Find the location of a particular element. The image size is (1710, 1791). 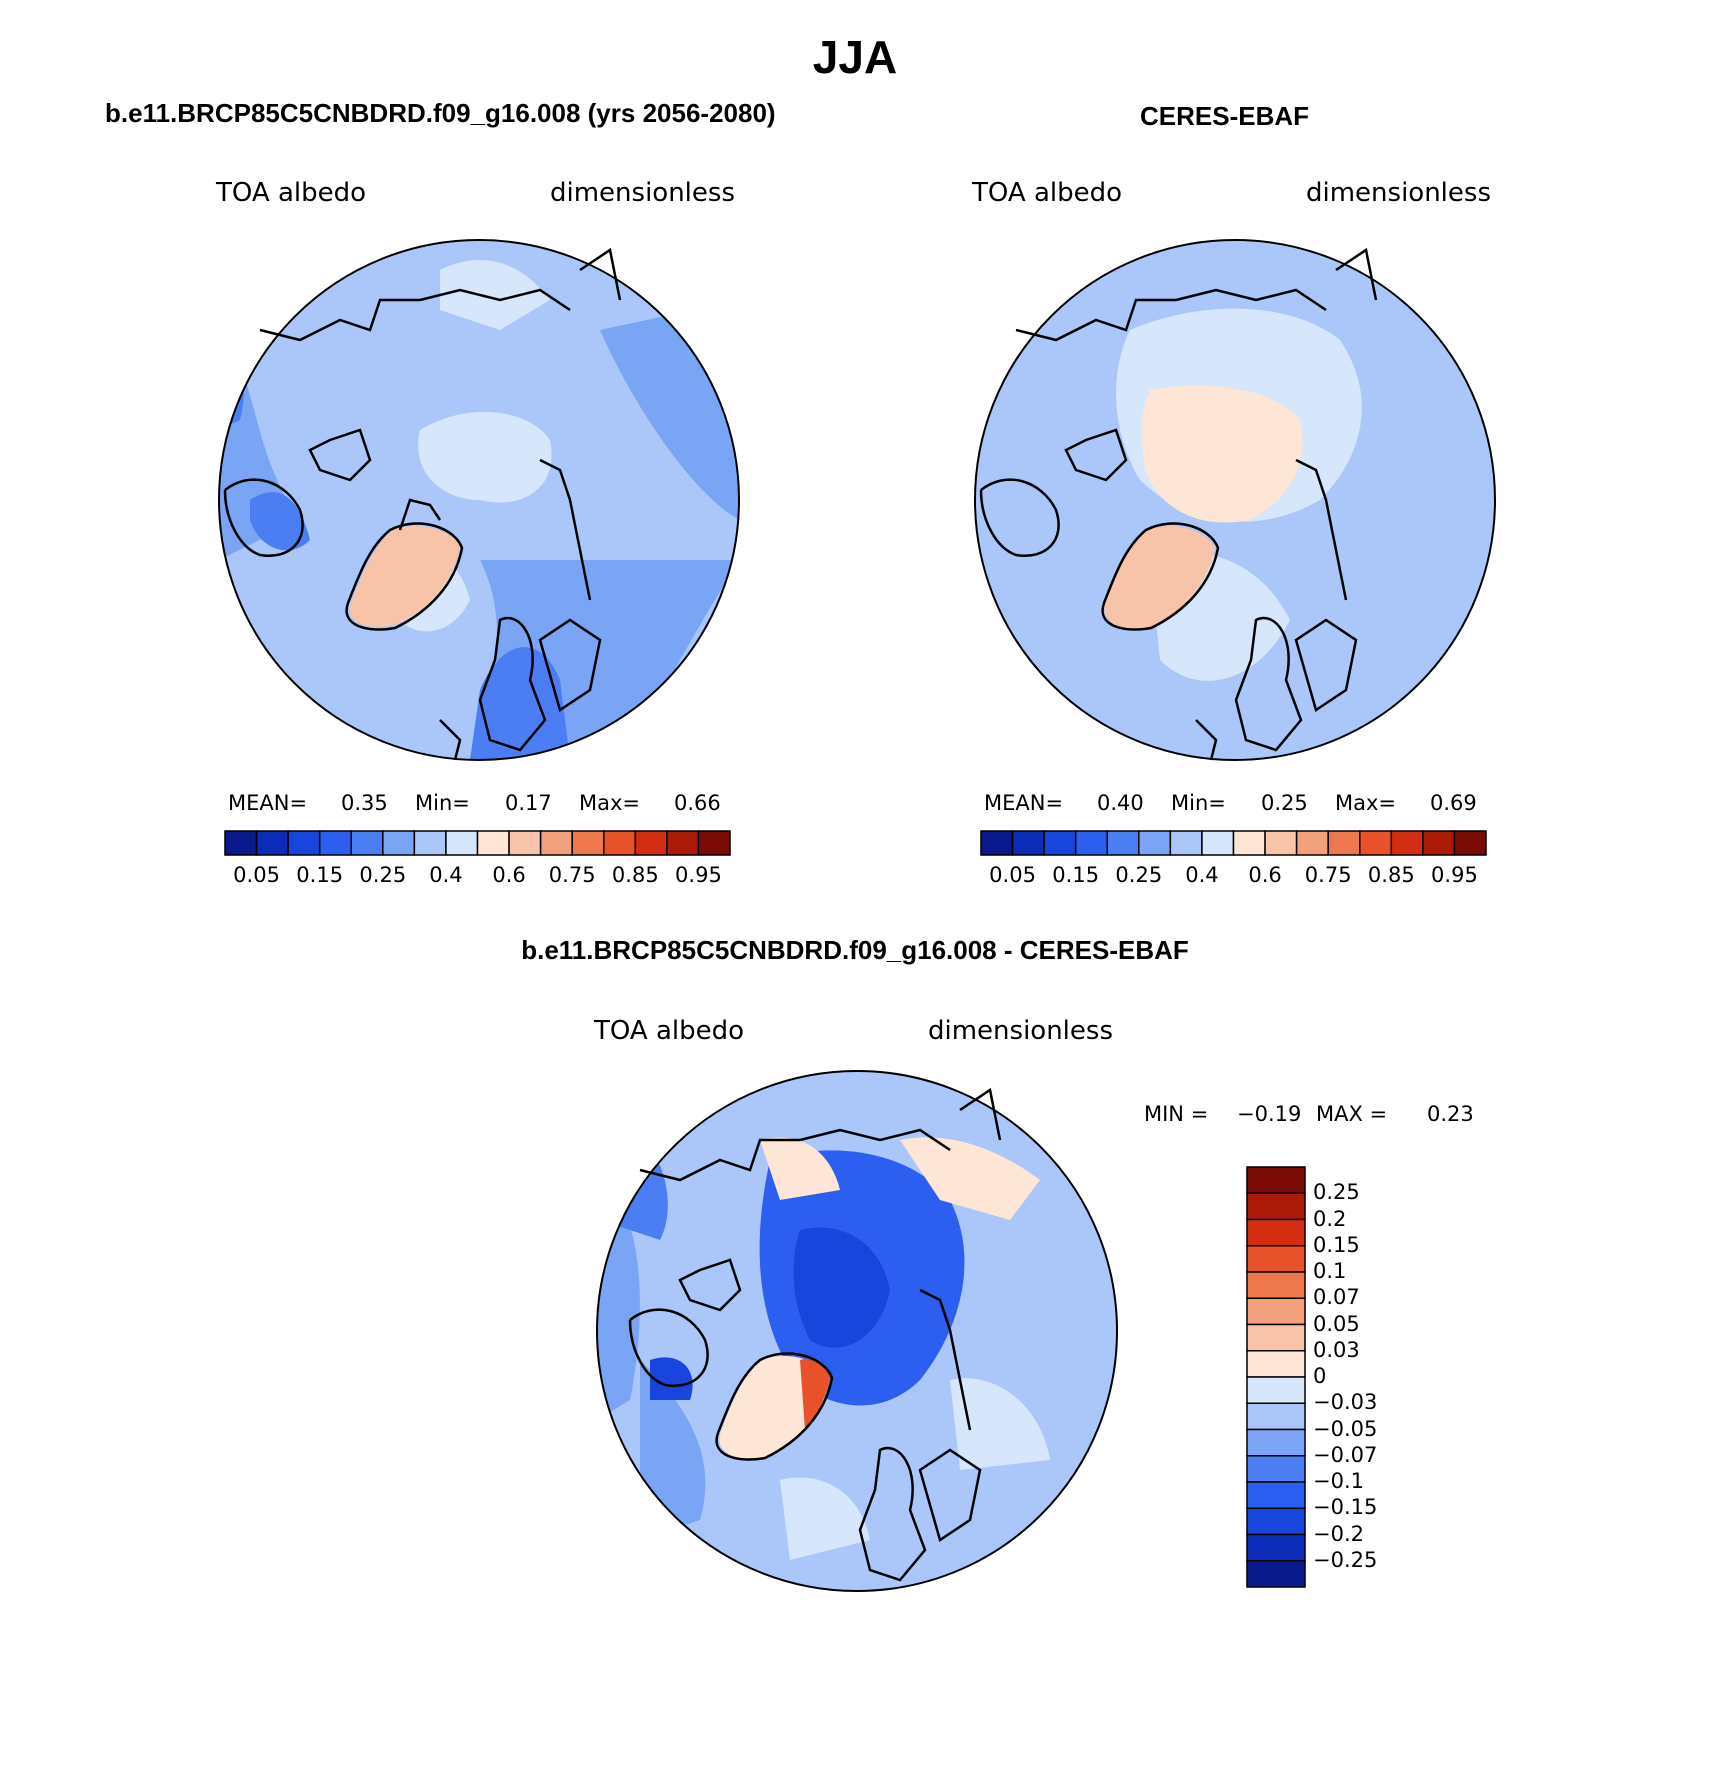

map-2-boundary is located at coordinates (1235, 500).